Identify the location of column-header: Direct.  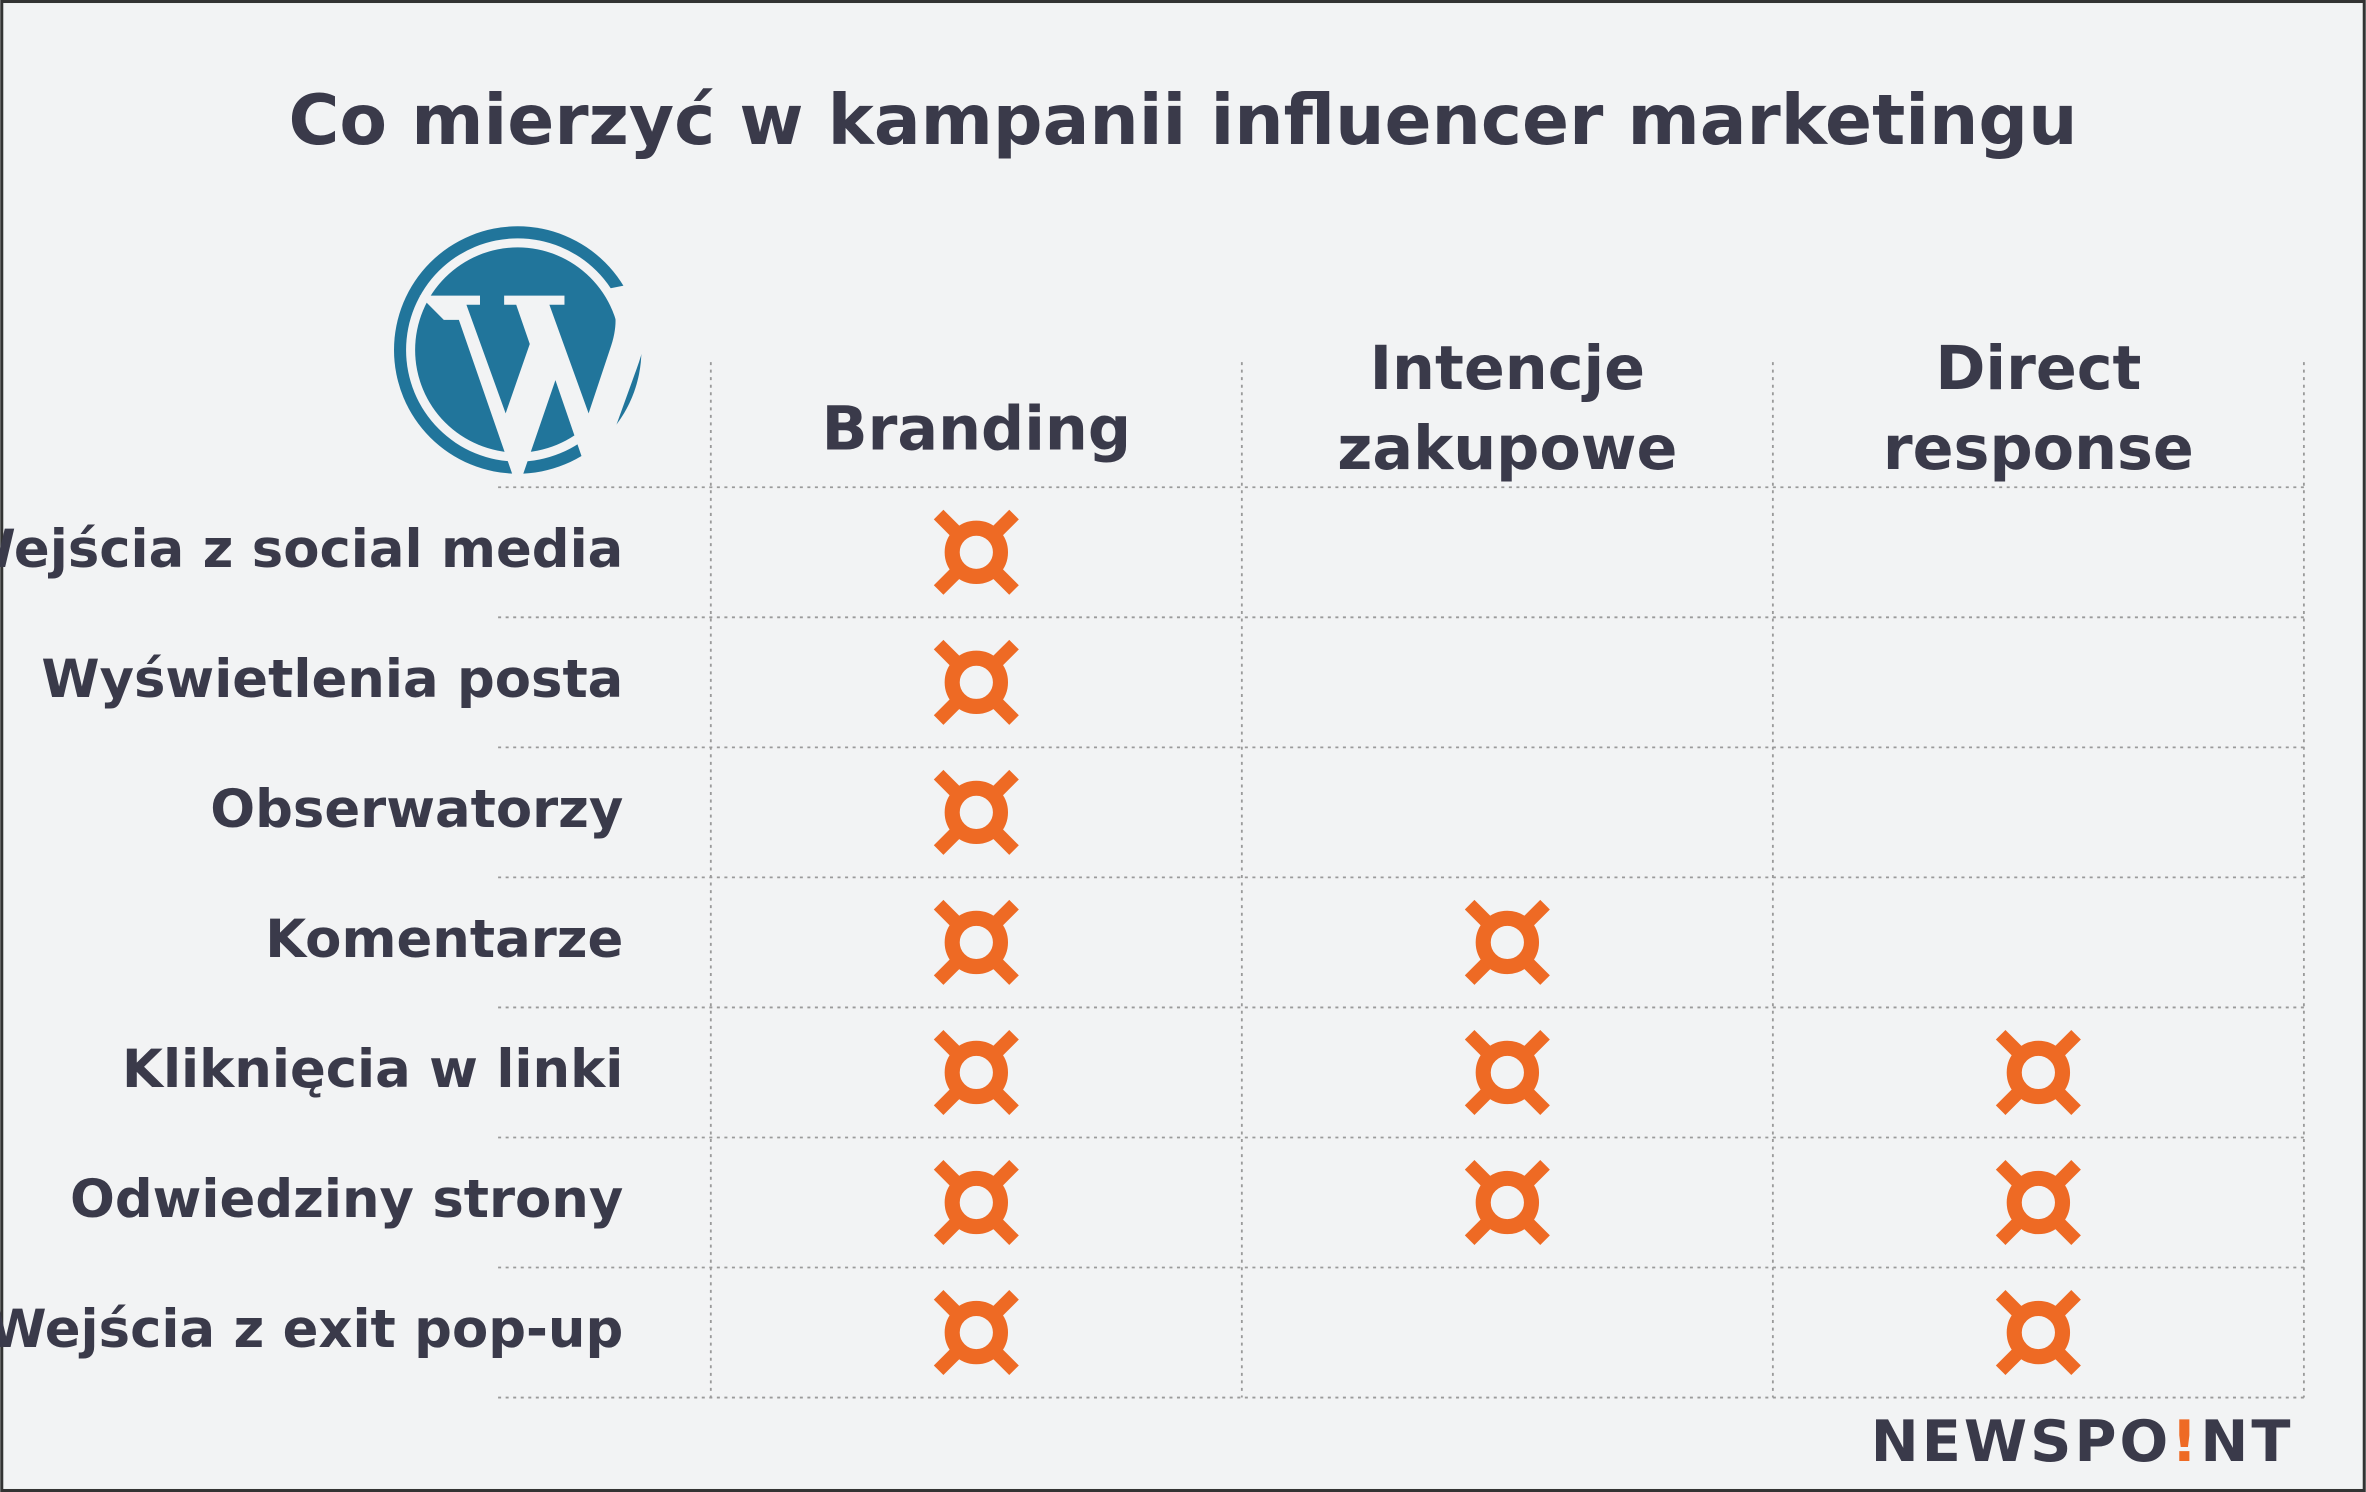
(2038, 369).